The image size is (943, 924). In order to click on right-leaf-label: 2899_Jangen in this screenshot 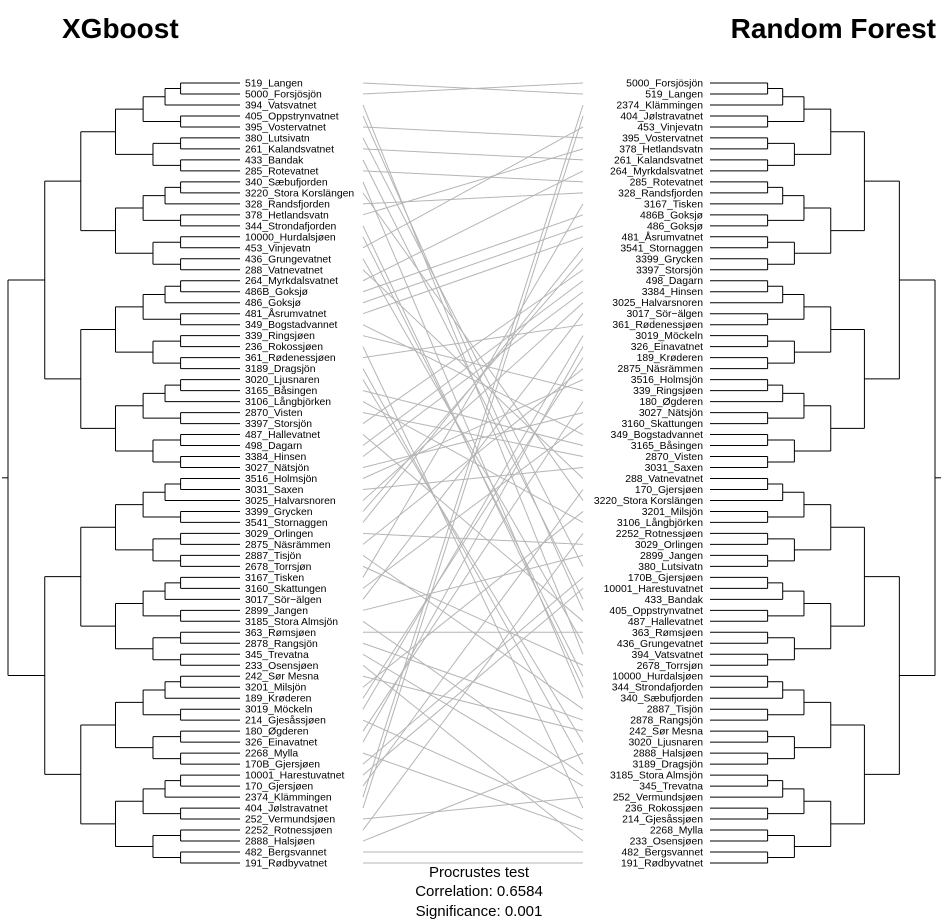, I will do `click(671, 556)`.